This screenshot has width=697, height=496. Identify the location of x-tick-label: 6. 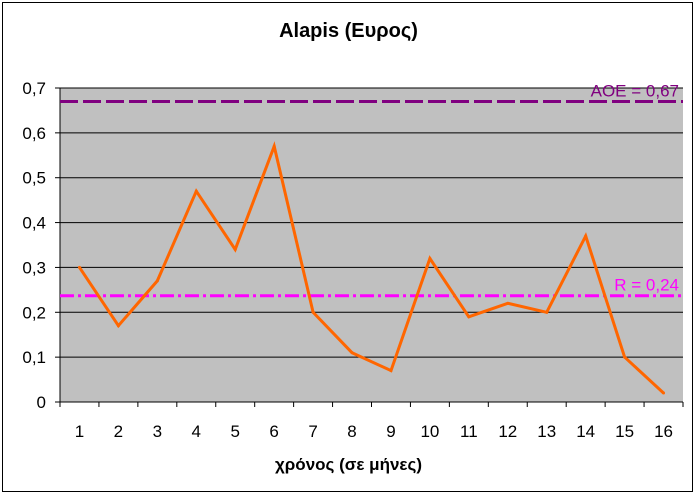
(273, 431).